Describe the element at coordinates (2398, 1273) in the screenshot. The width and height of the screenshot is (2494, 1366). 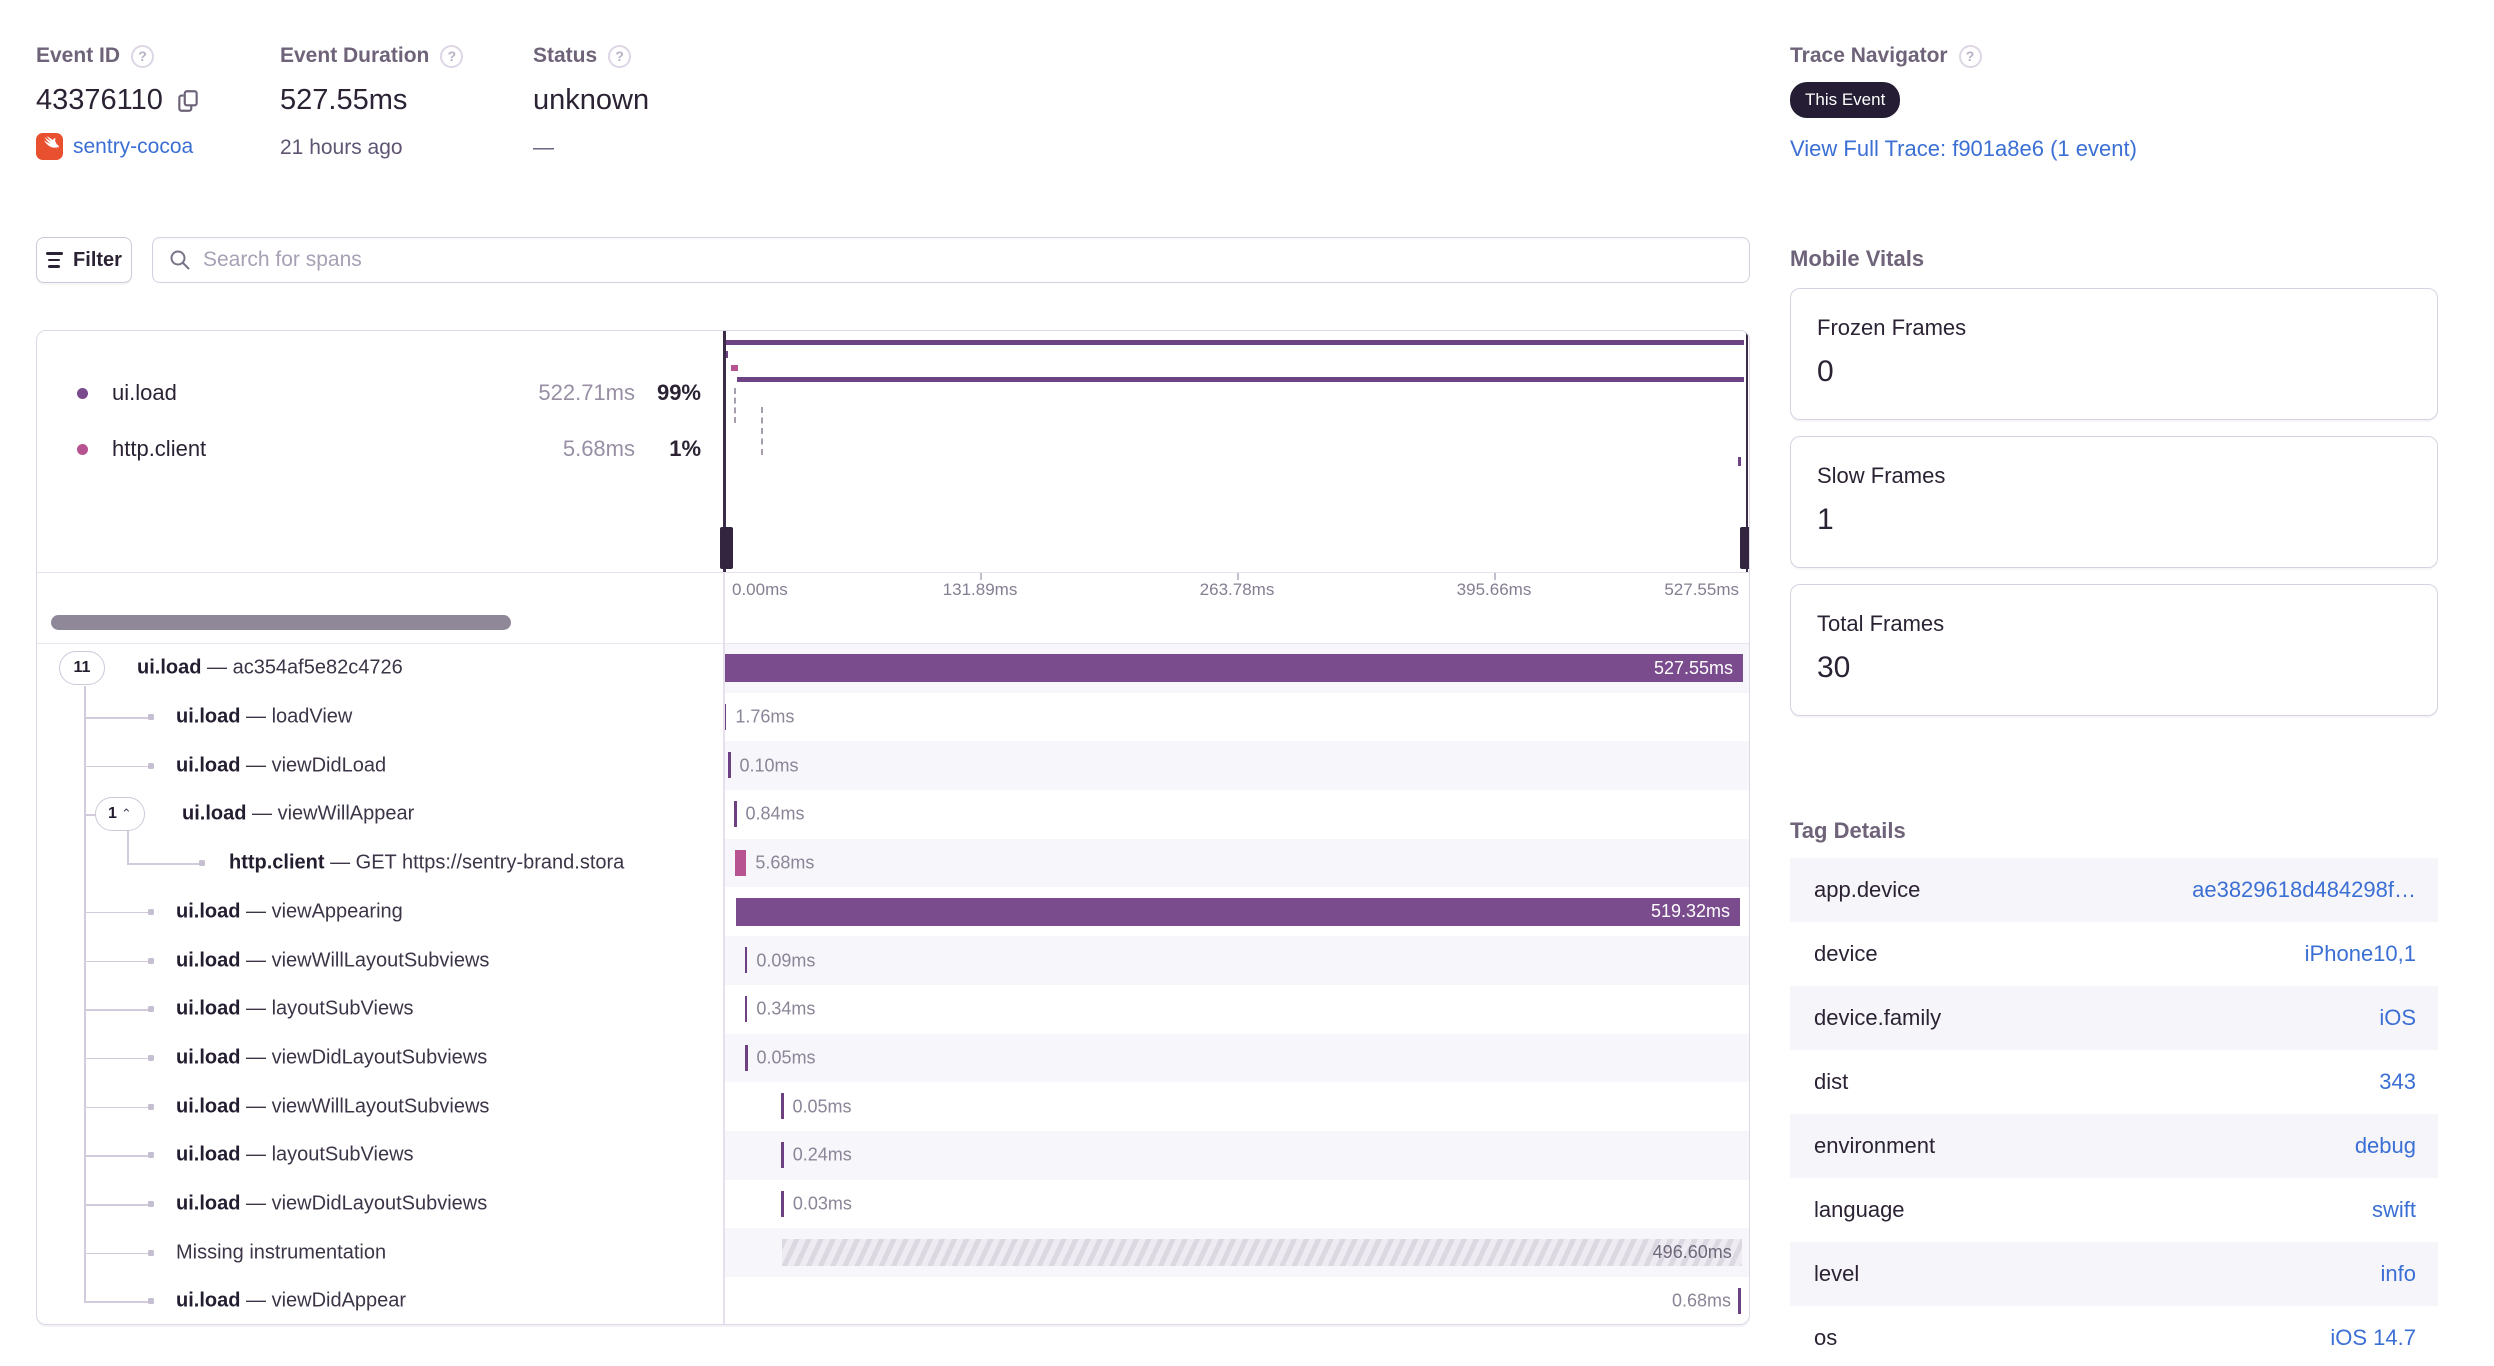
I see `tag-value-link: info` at that location.